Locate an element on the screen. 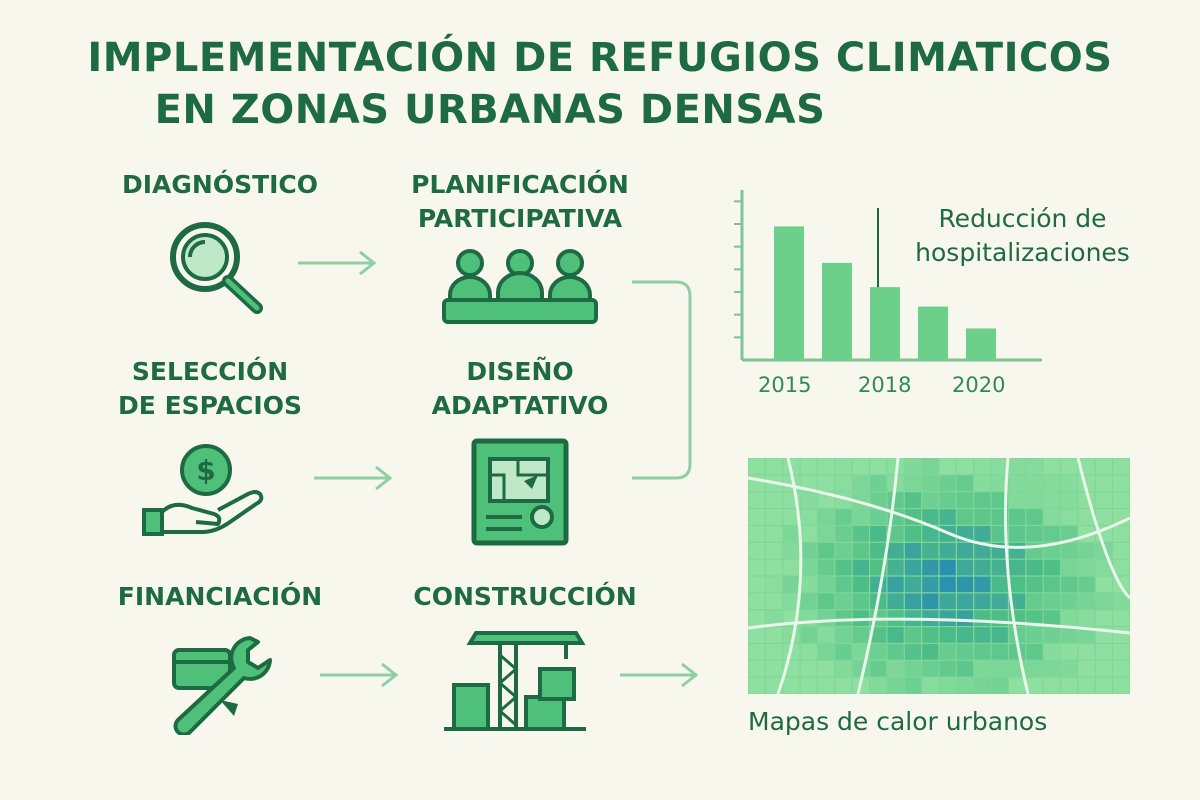 The width and height of the screenshot is (1200, 800). bar-2016 is located at coordinates (837, 311).